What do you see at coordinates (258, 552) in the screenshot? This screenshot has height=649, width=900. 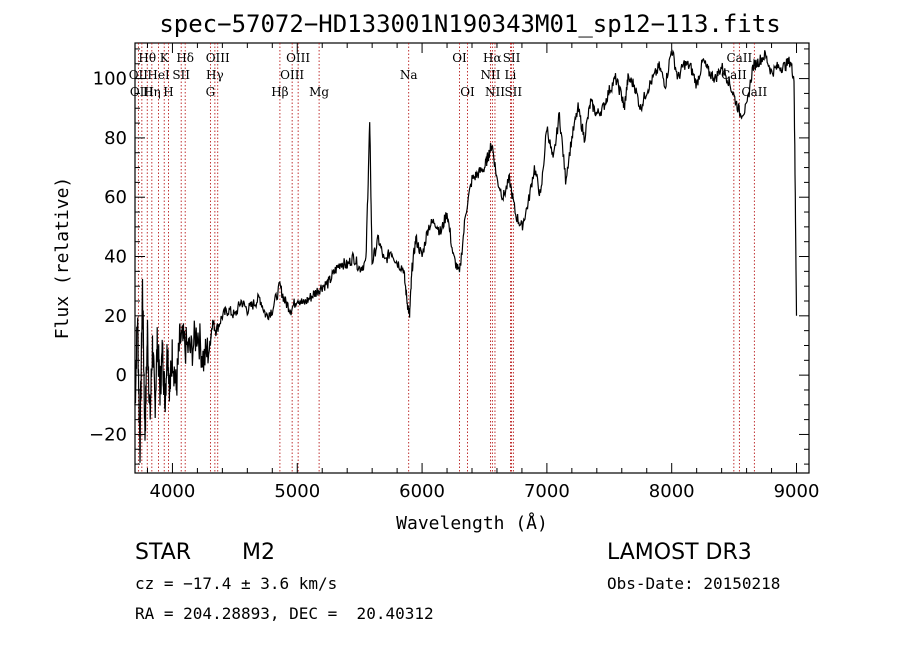 I see `object-subclass: M2` at bounding box center [258, 552].